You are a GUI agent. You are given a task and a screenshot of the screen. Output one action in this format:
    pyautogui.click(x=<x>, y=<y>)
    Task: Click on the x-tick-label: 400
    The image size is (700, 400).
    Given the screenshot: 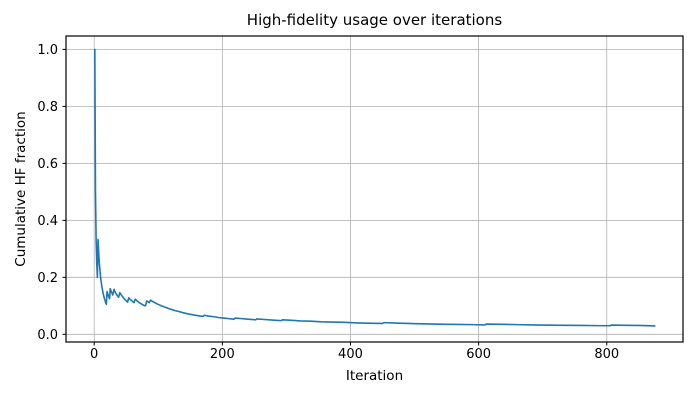 What is the action you would take?
    pyautogui.click(x=350, y=354)
    